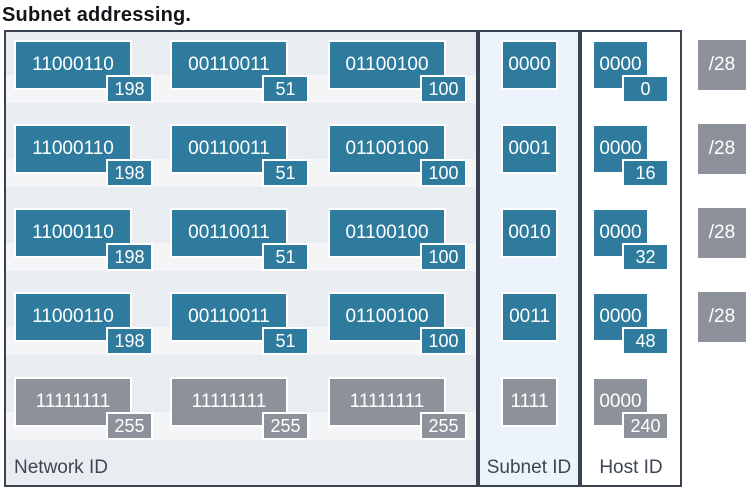 The width and height of the screenshot is (752, 490). What do you see at coordinates (529, 317) in the screenshot?
I see `subnet-bits-box: 0011` at bounding box center [529, 317].